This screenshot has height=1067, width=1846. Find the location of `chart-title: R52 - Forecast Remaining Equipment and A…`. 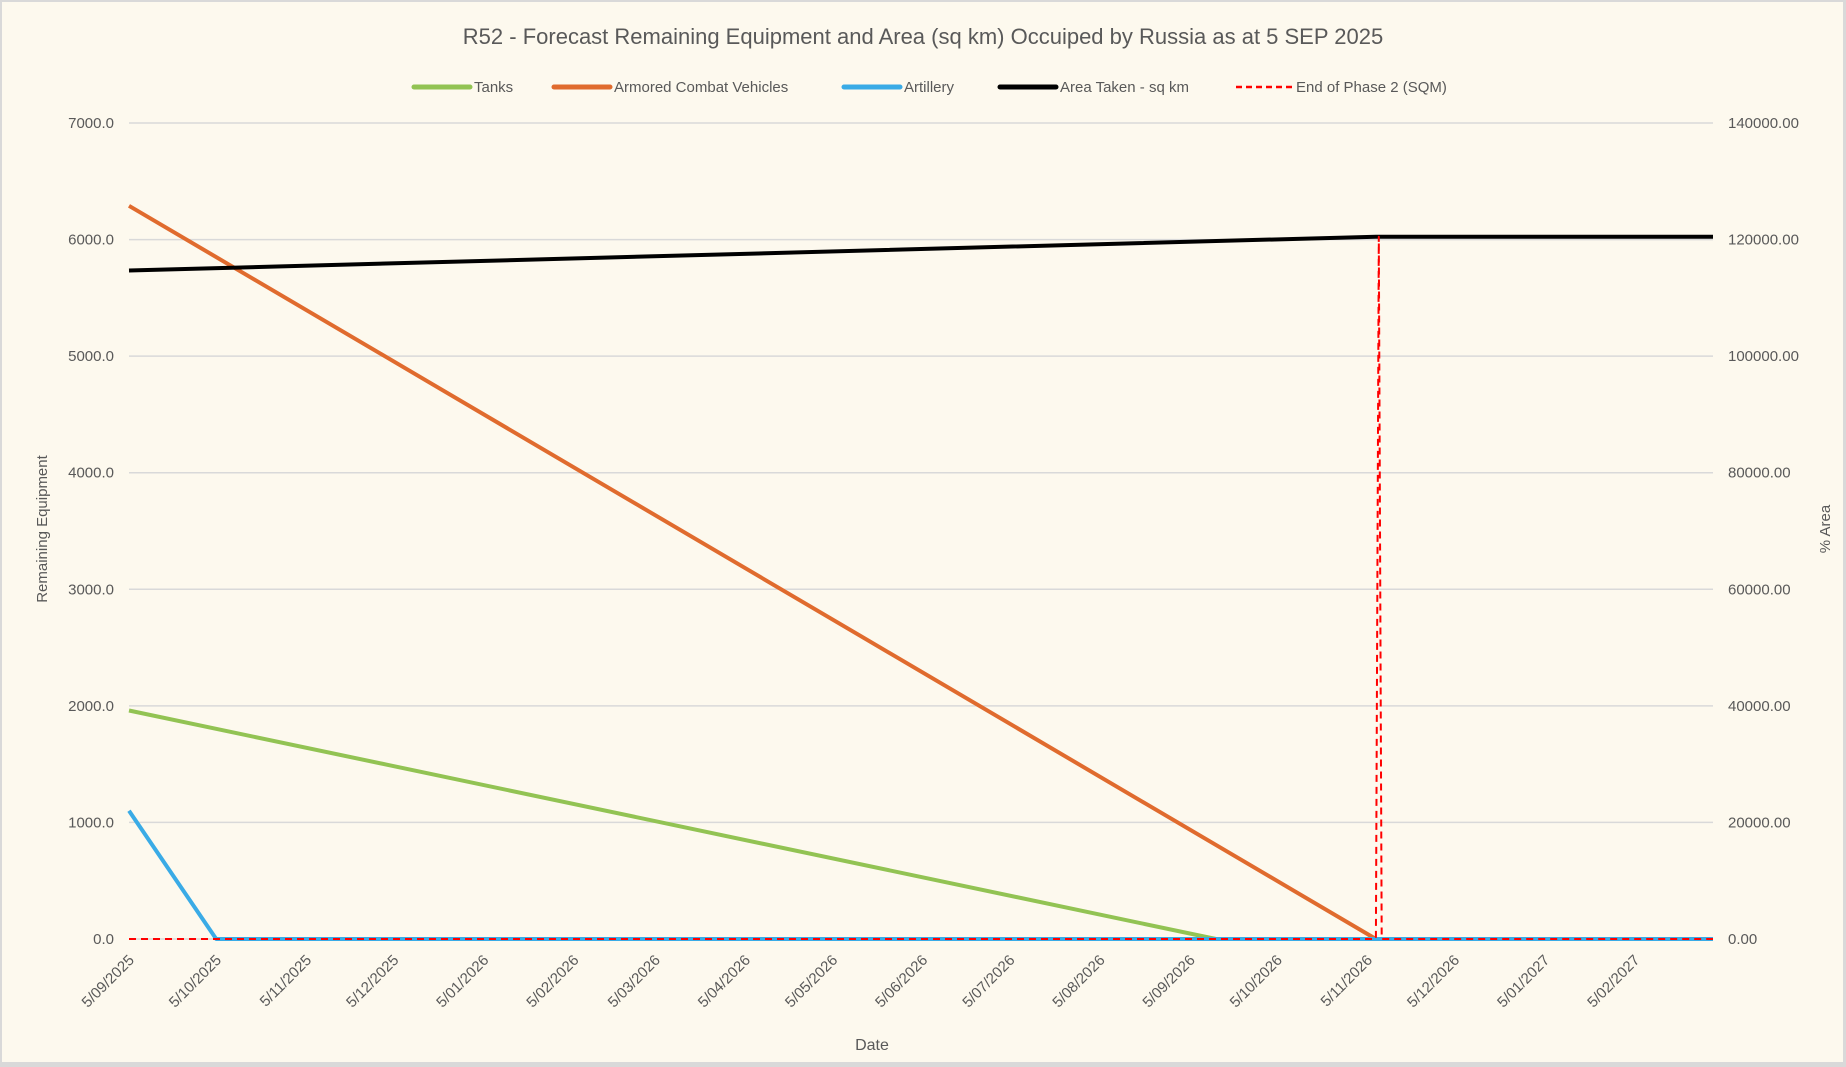

chart-title: R52 - Forecast Remaining Equipment and A… is located at coordinates (923, 36).